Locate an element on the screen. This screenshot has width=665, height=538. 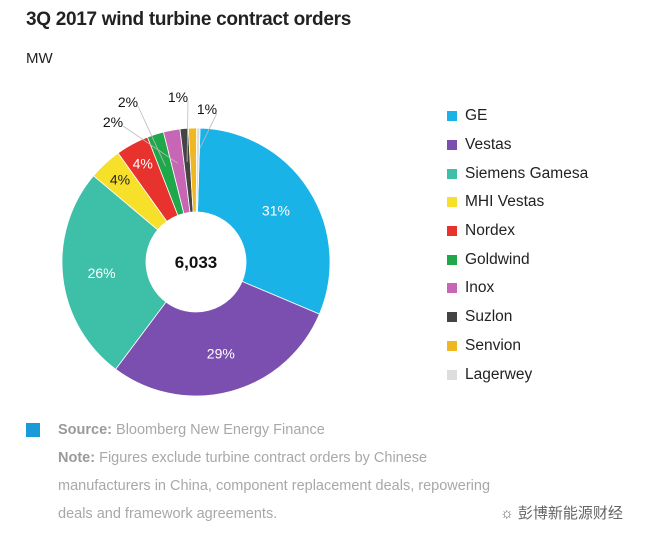
legend-item: Suzlon is located at coordinates (517, 317).